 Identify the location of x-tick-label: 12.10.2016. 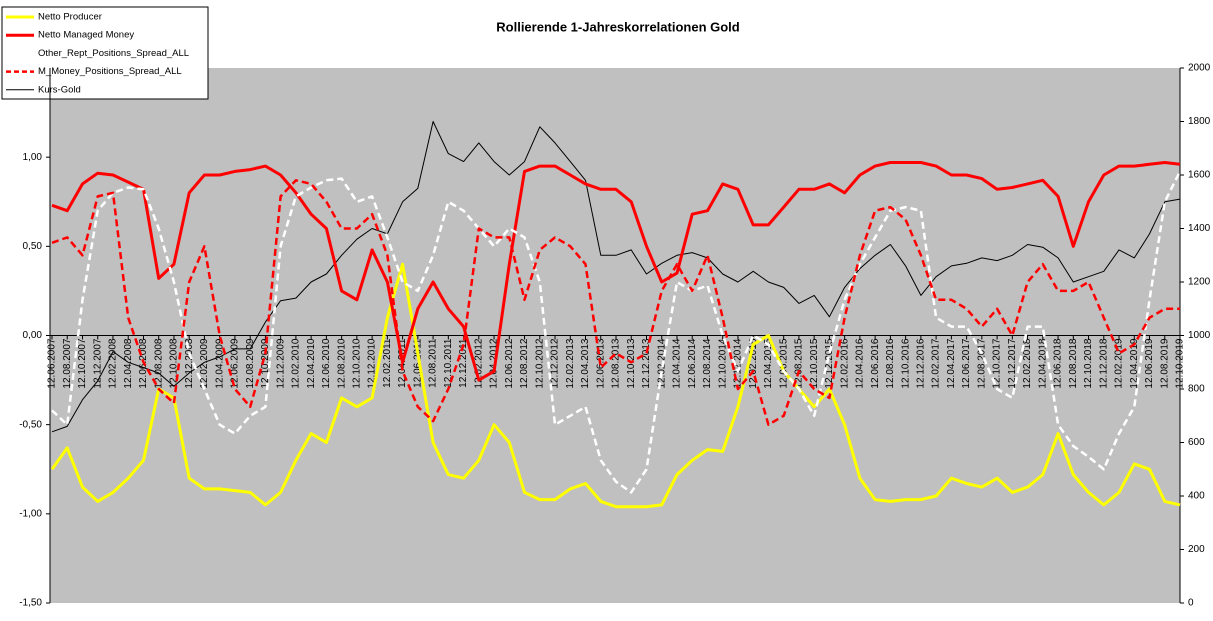
(905, 363).